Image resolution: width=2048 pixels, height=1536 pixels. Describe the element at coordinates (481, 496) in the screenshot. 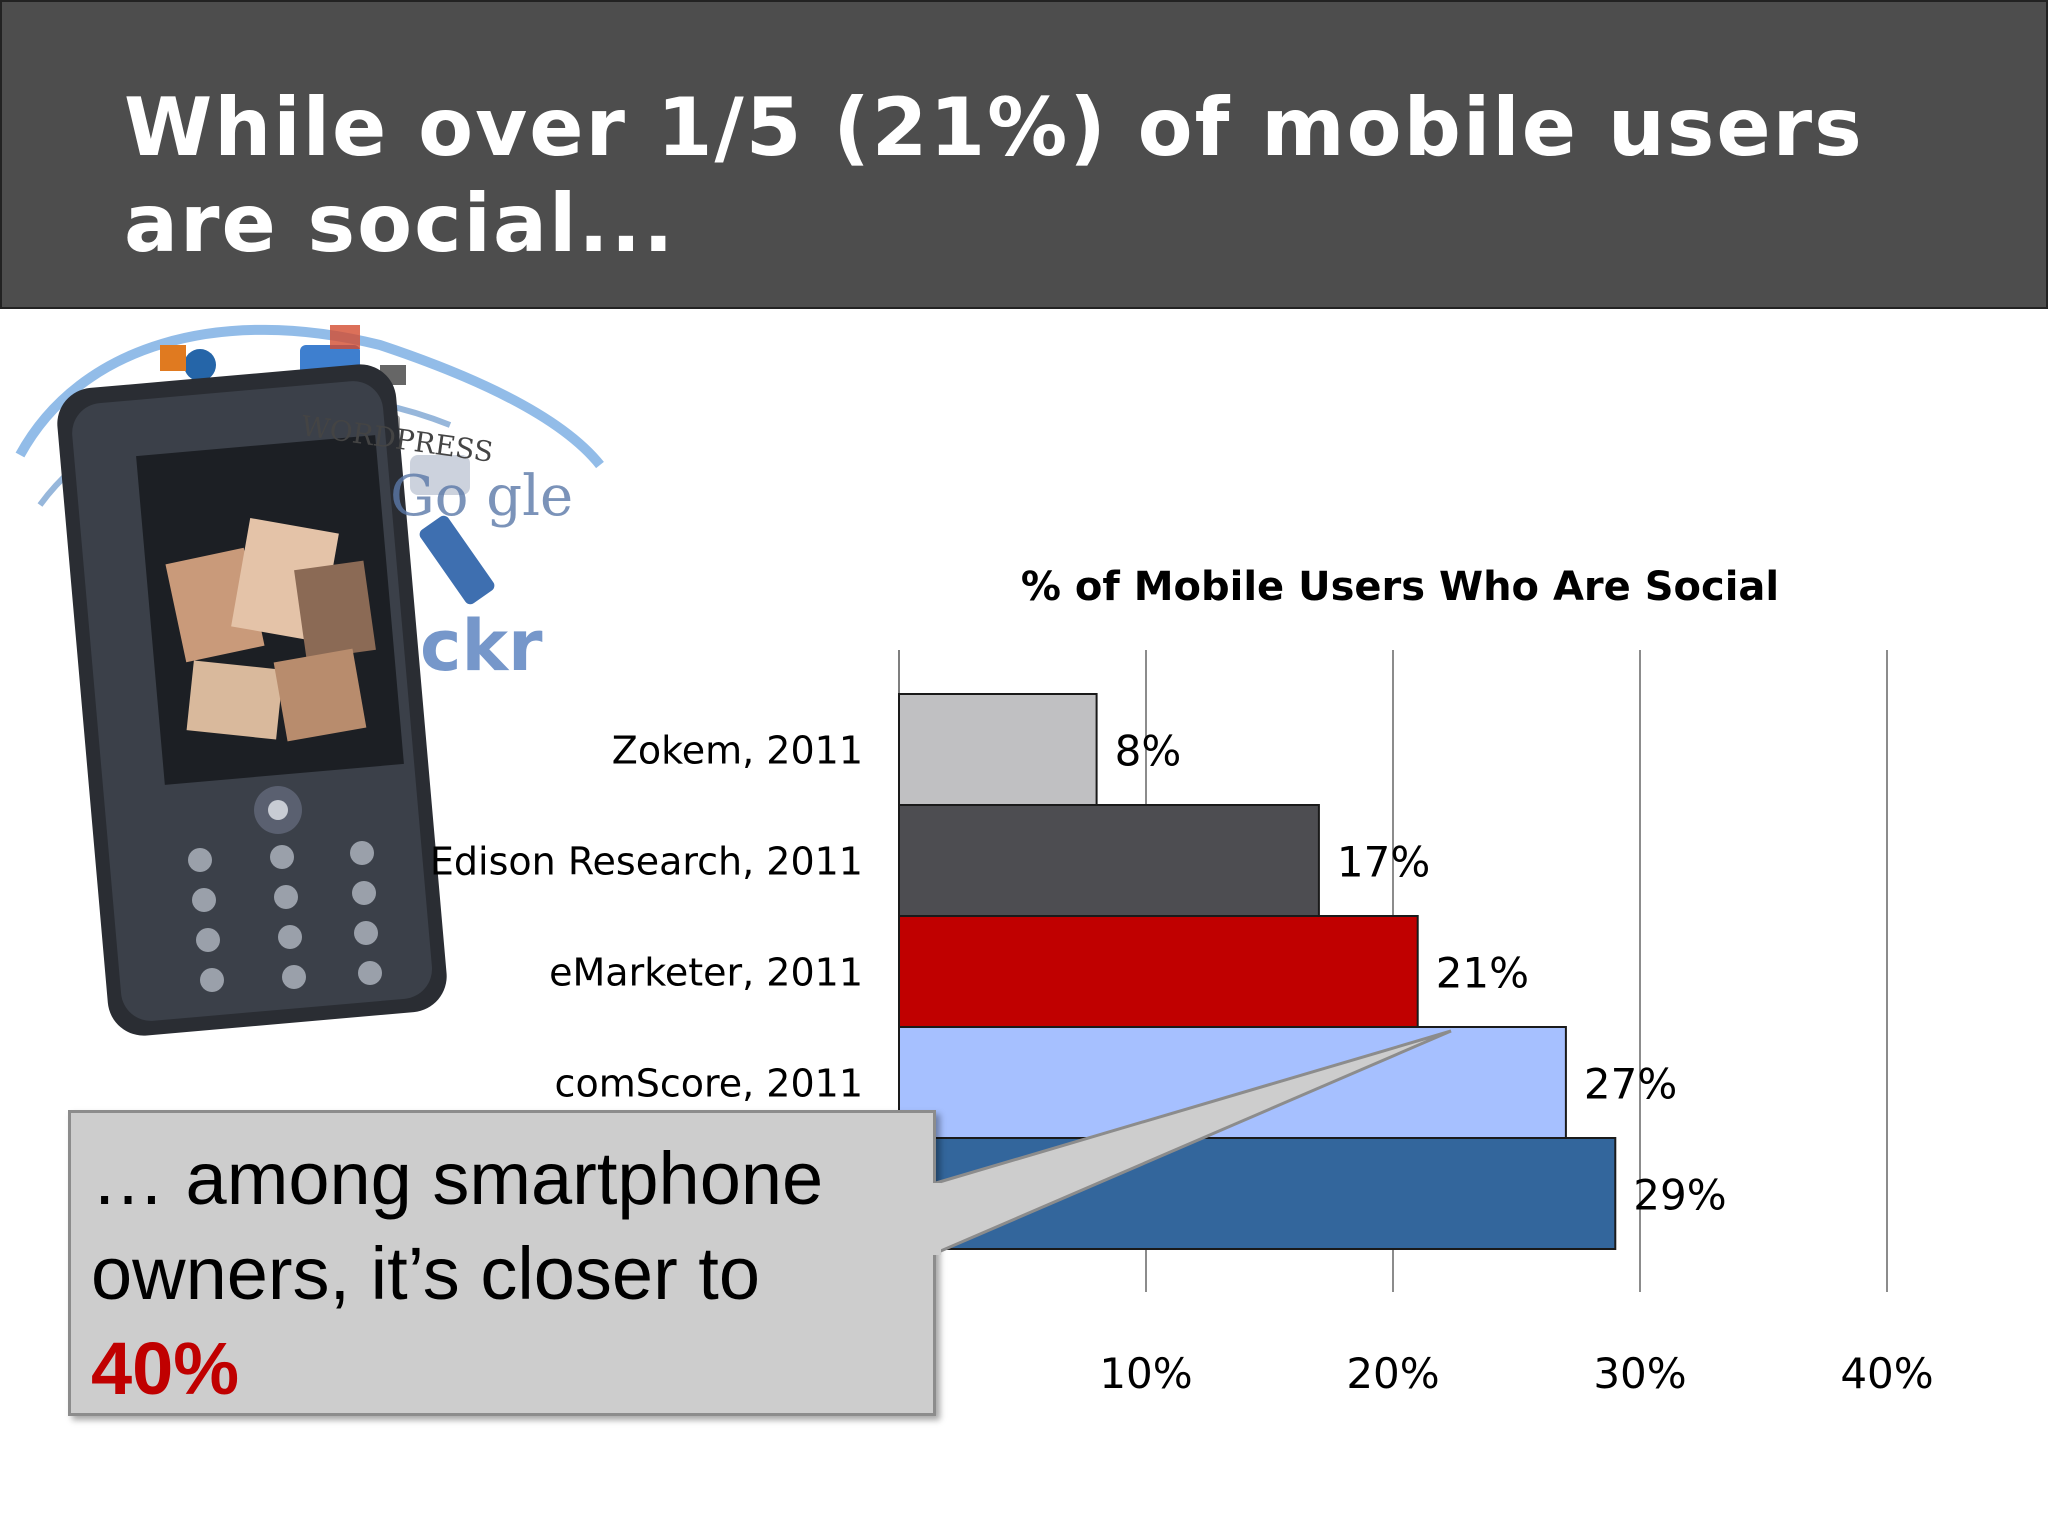

I see `svg-text: Go gle` at that location.